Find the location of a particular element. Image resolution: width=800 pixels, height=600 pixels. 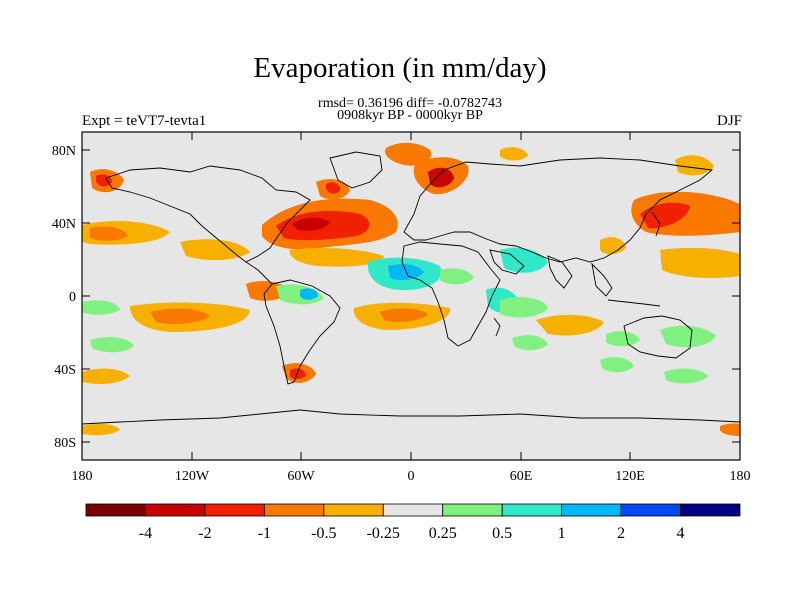

coast-japan is located at coordinates (656, 224).